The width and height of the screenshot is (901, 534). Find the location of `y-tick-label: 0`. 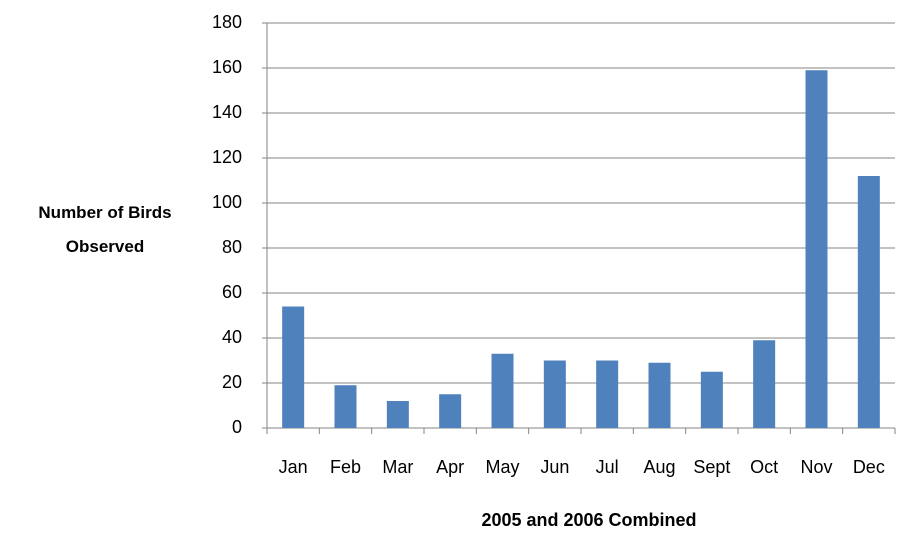

y-tick-label: 0 is located at coordinates (237, 427).